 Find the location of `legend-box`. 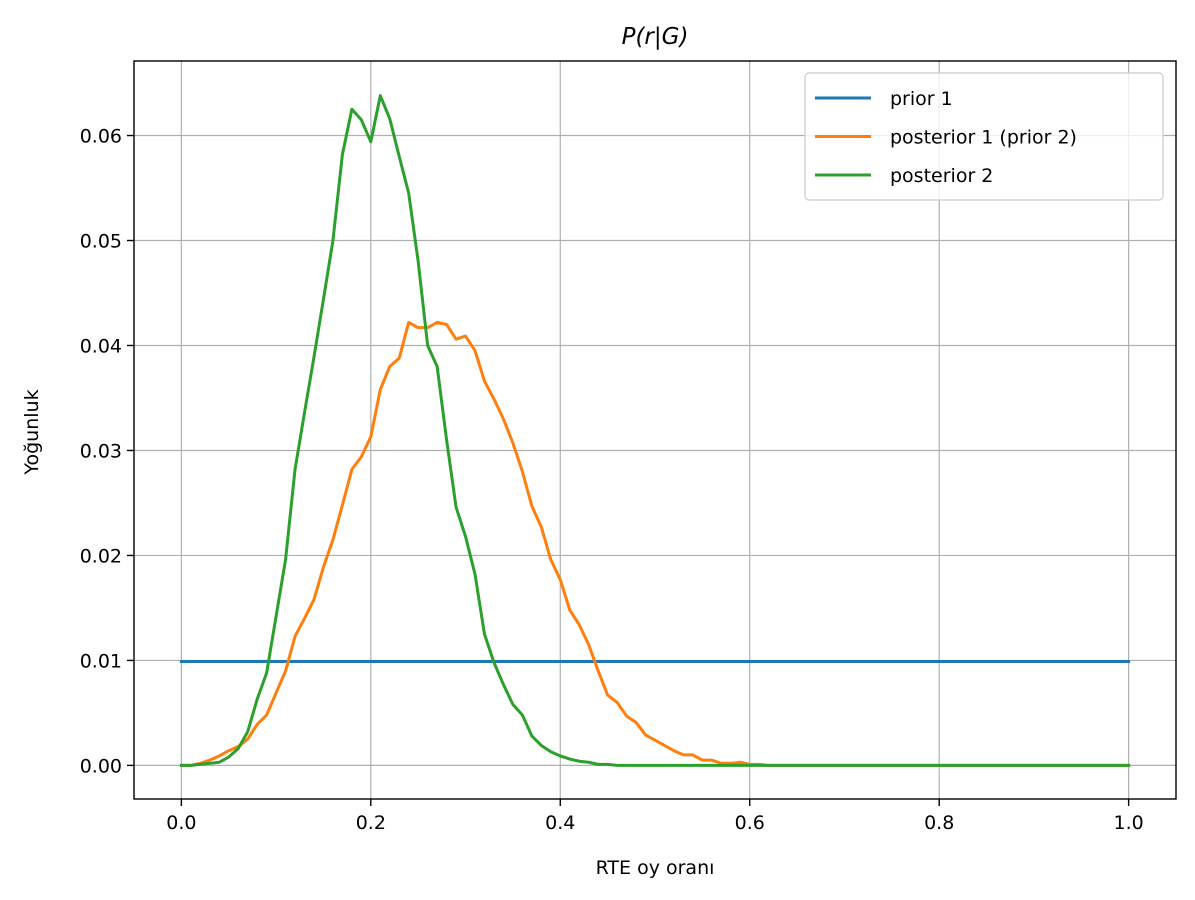

legend-box is located at coordinates (984, 136).